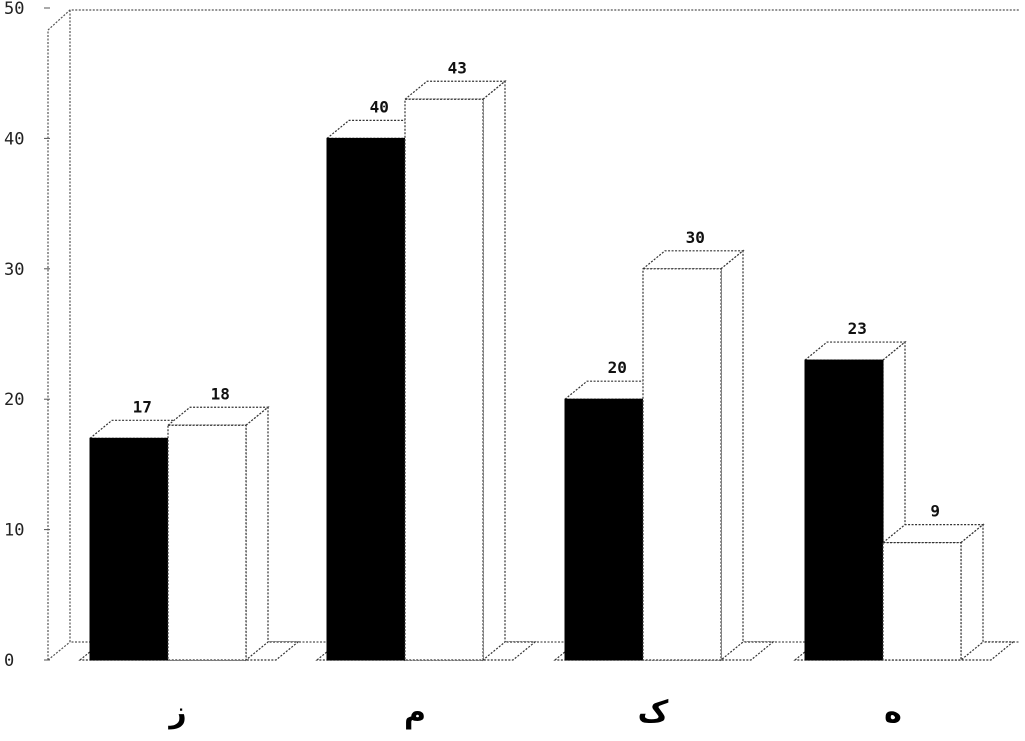 The height and width of the screenshot is (741, 1025). What do you see at coordinates (14, 270) in the screenshot?
I see `y-tick-label: 30` at bounding box center [14, 270].